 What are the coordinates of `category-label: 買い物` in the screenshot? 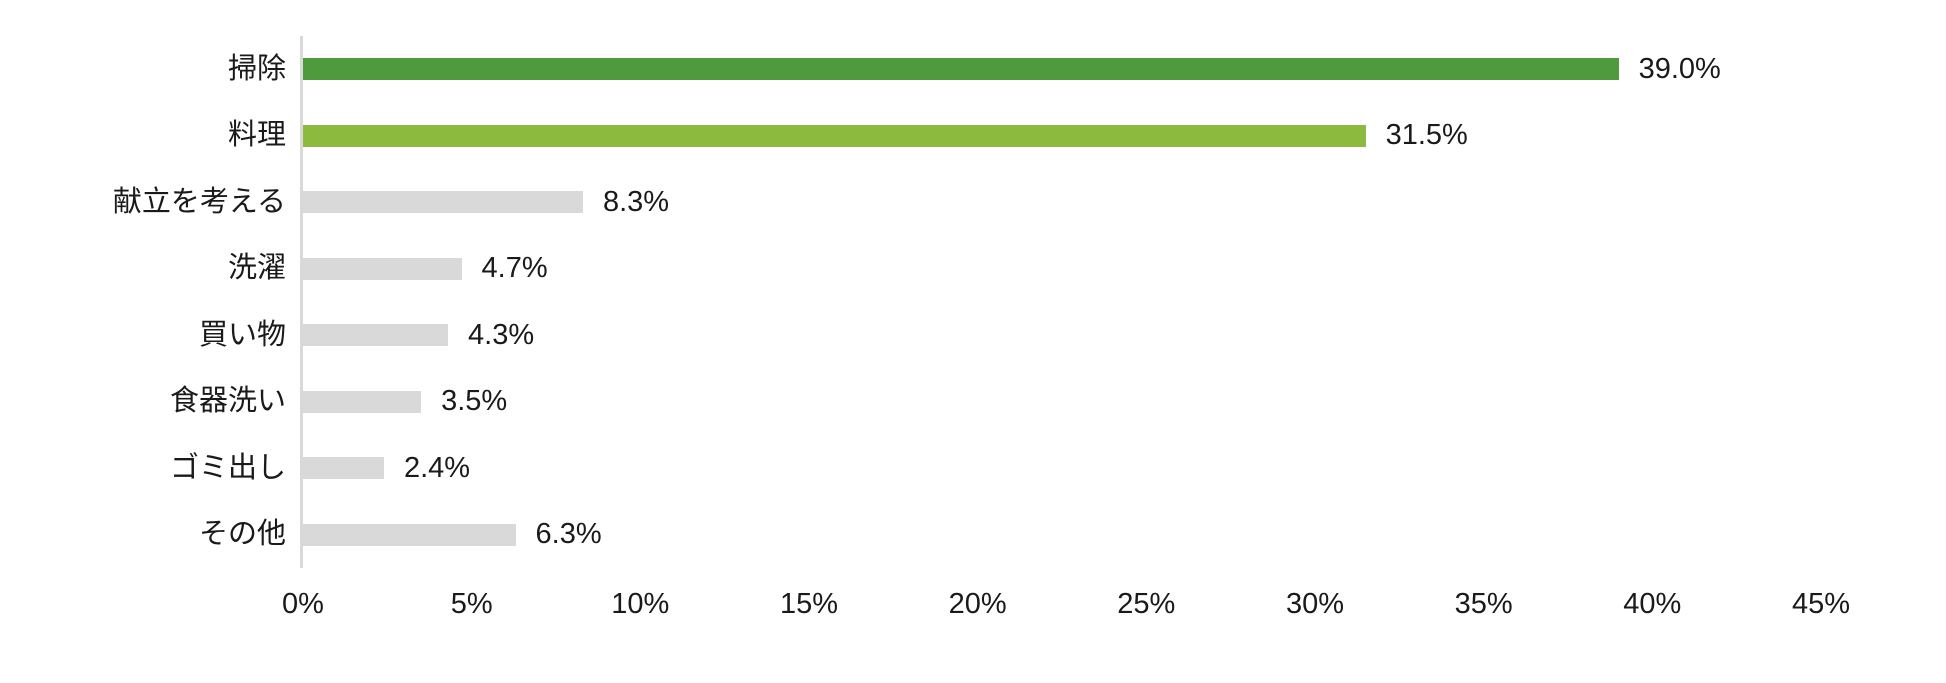 It's located at (242, 334).